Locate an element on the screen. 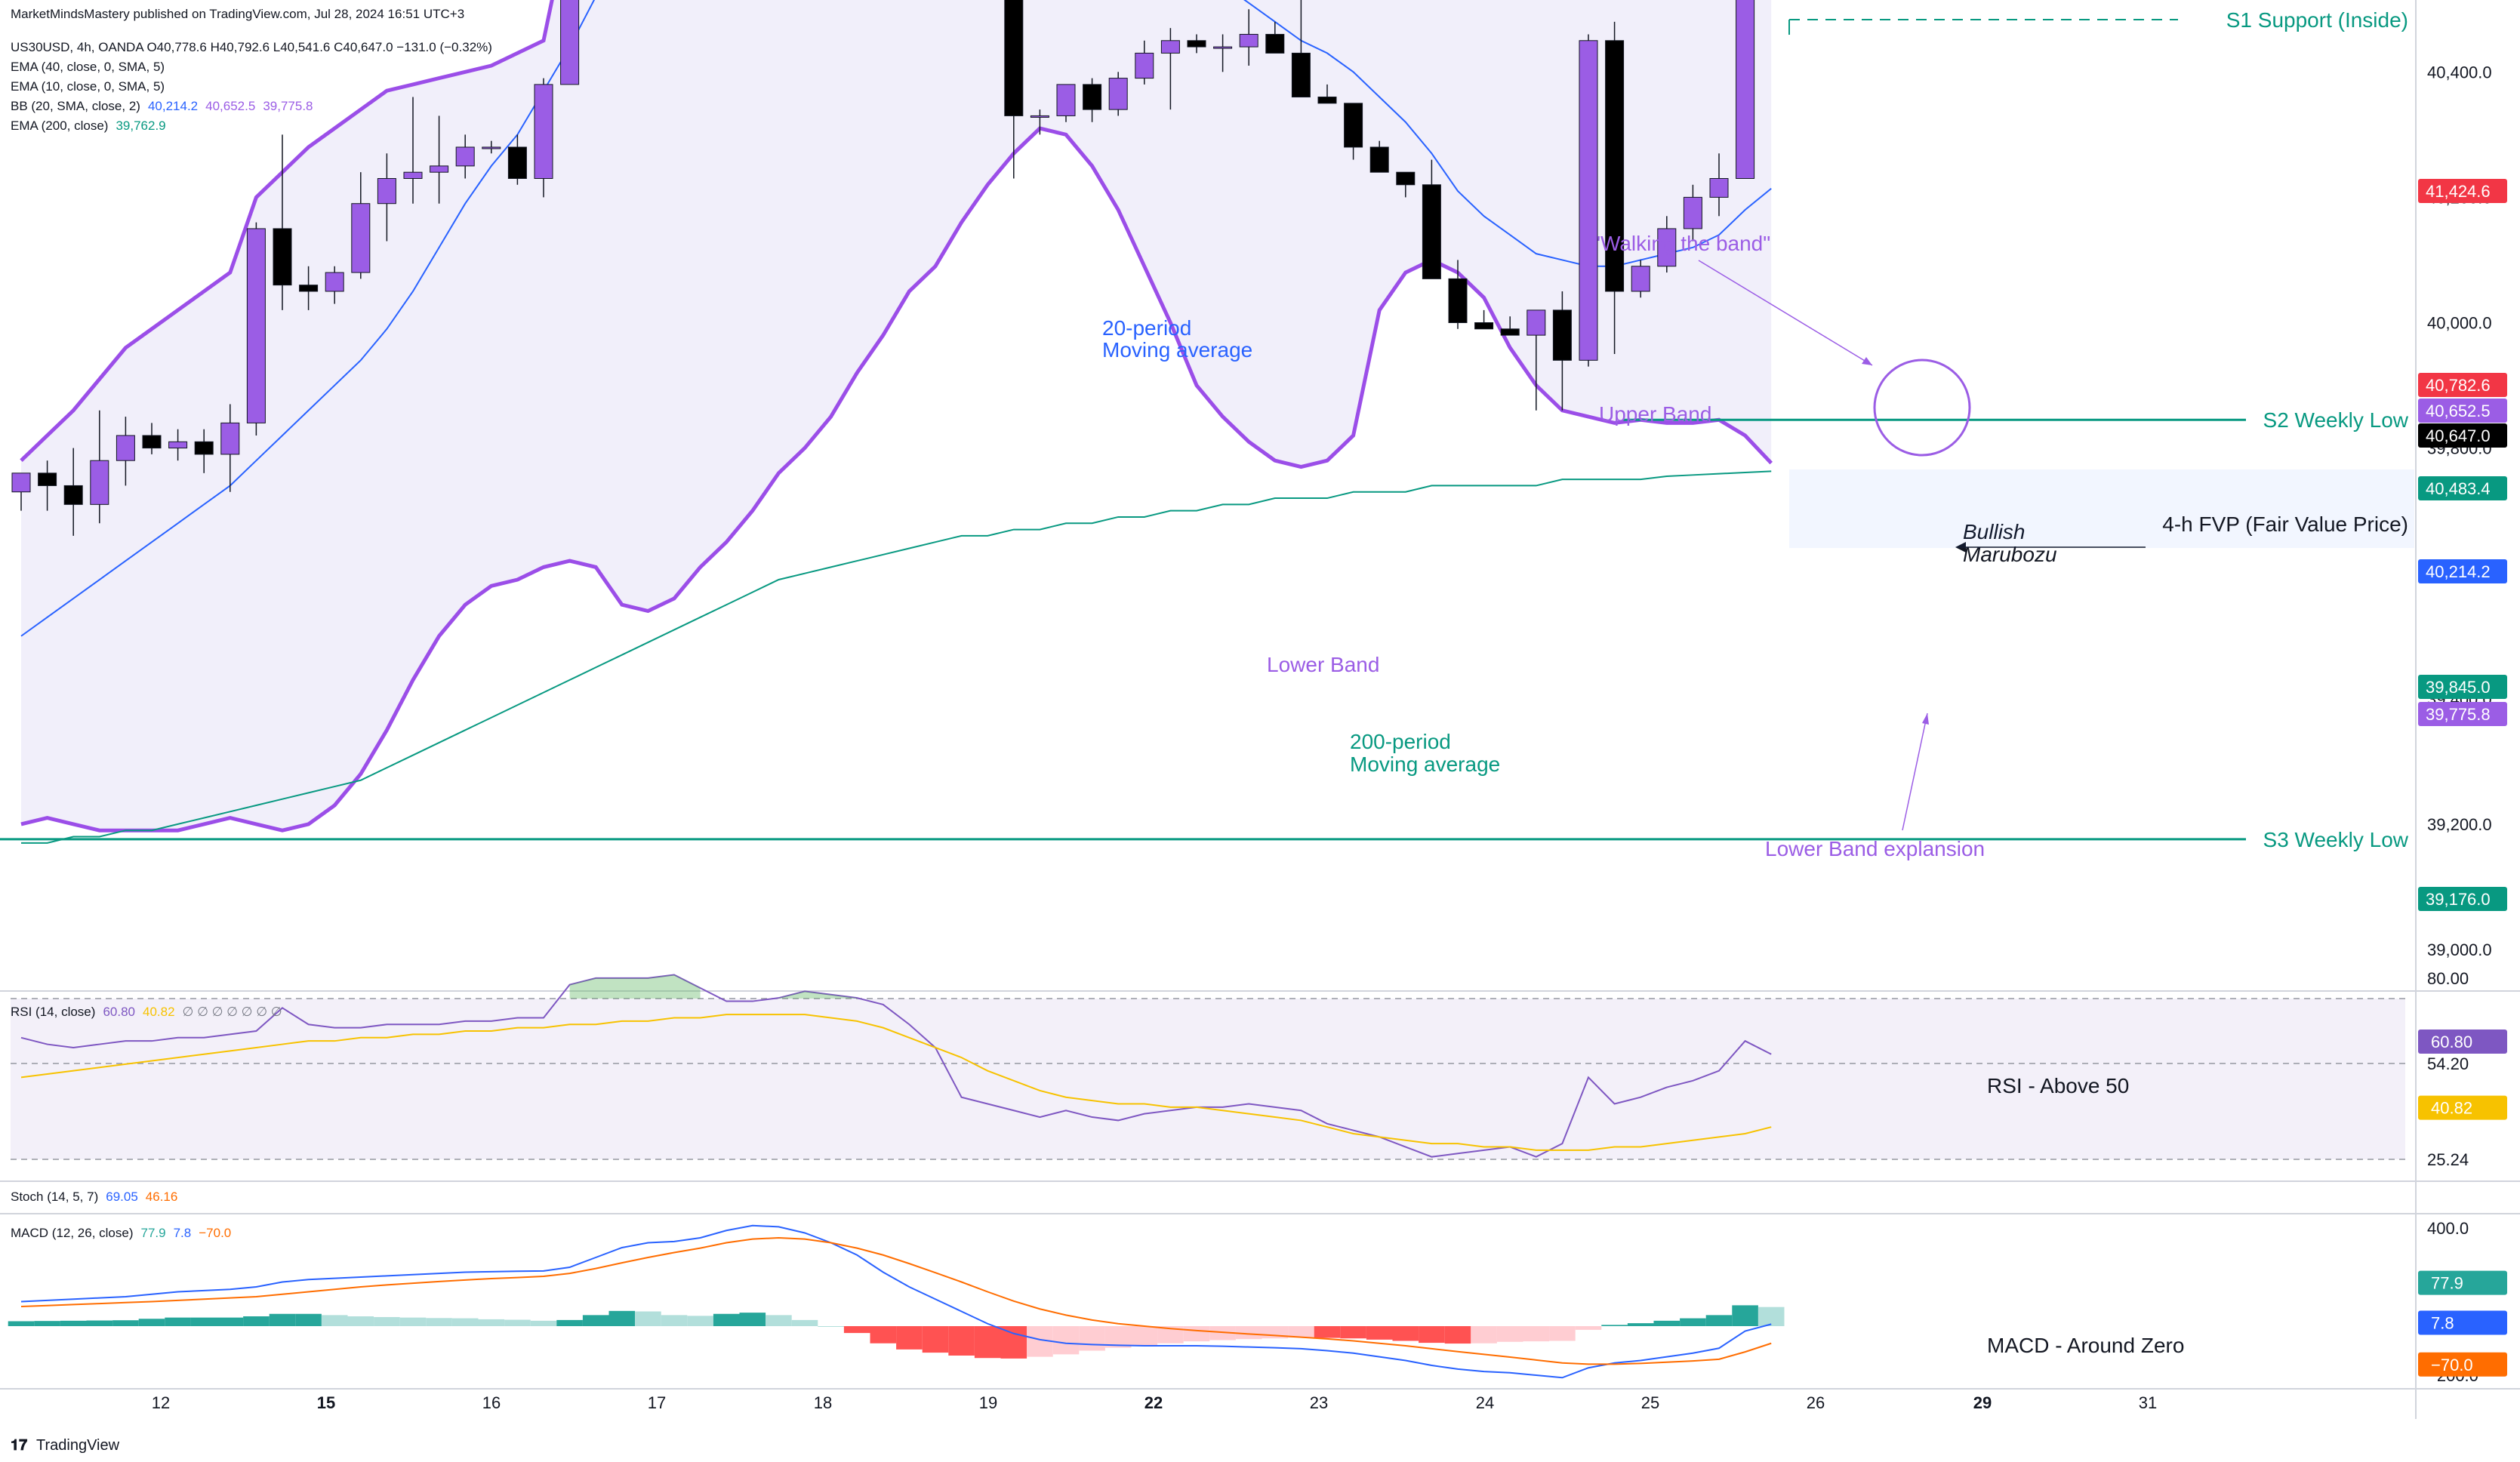 The height and width of the screenshot is (1462, 2520). ema200-legend: EMA (200, close) 39,762.9 is located at coordinates (88, 125).